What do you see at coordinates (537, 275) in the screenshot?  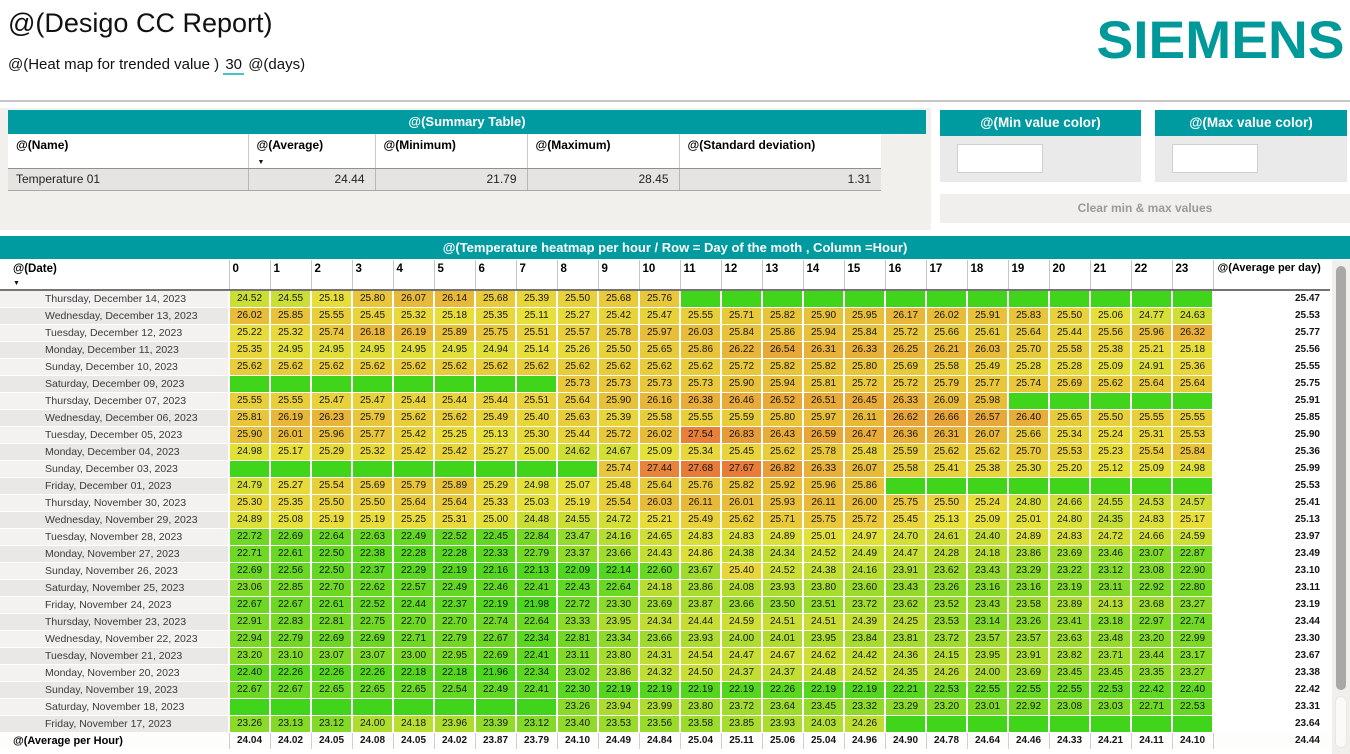 I see `hour-column-header: 7` at bounding box center [537, 275].